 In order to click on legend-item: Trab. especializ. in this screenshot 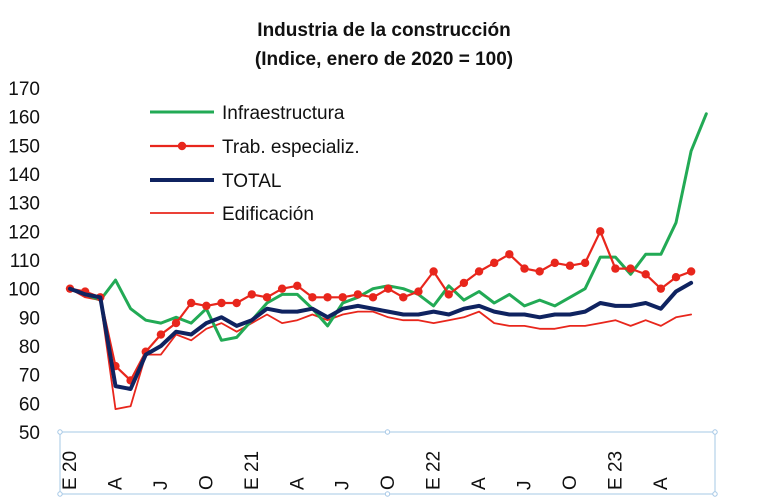, I will do `click(255, 147)`.